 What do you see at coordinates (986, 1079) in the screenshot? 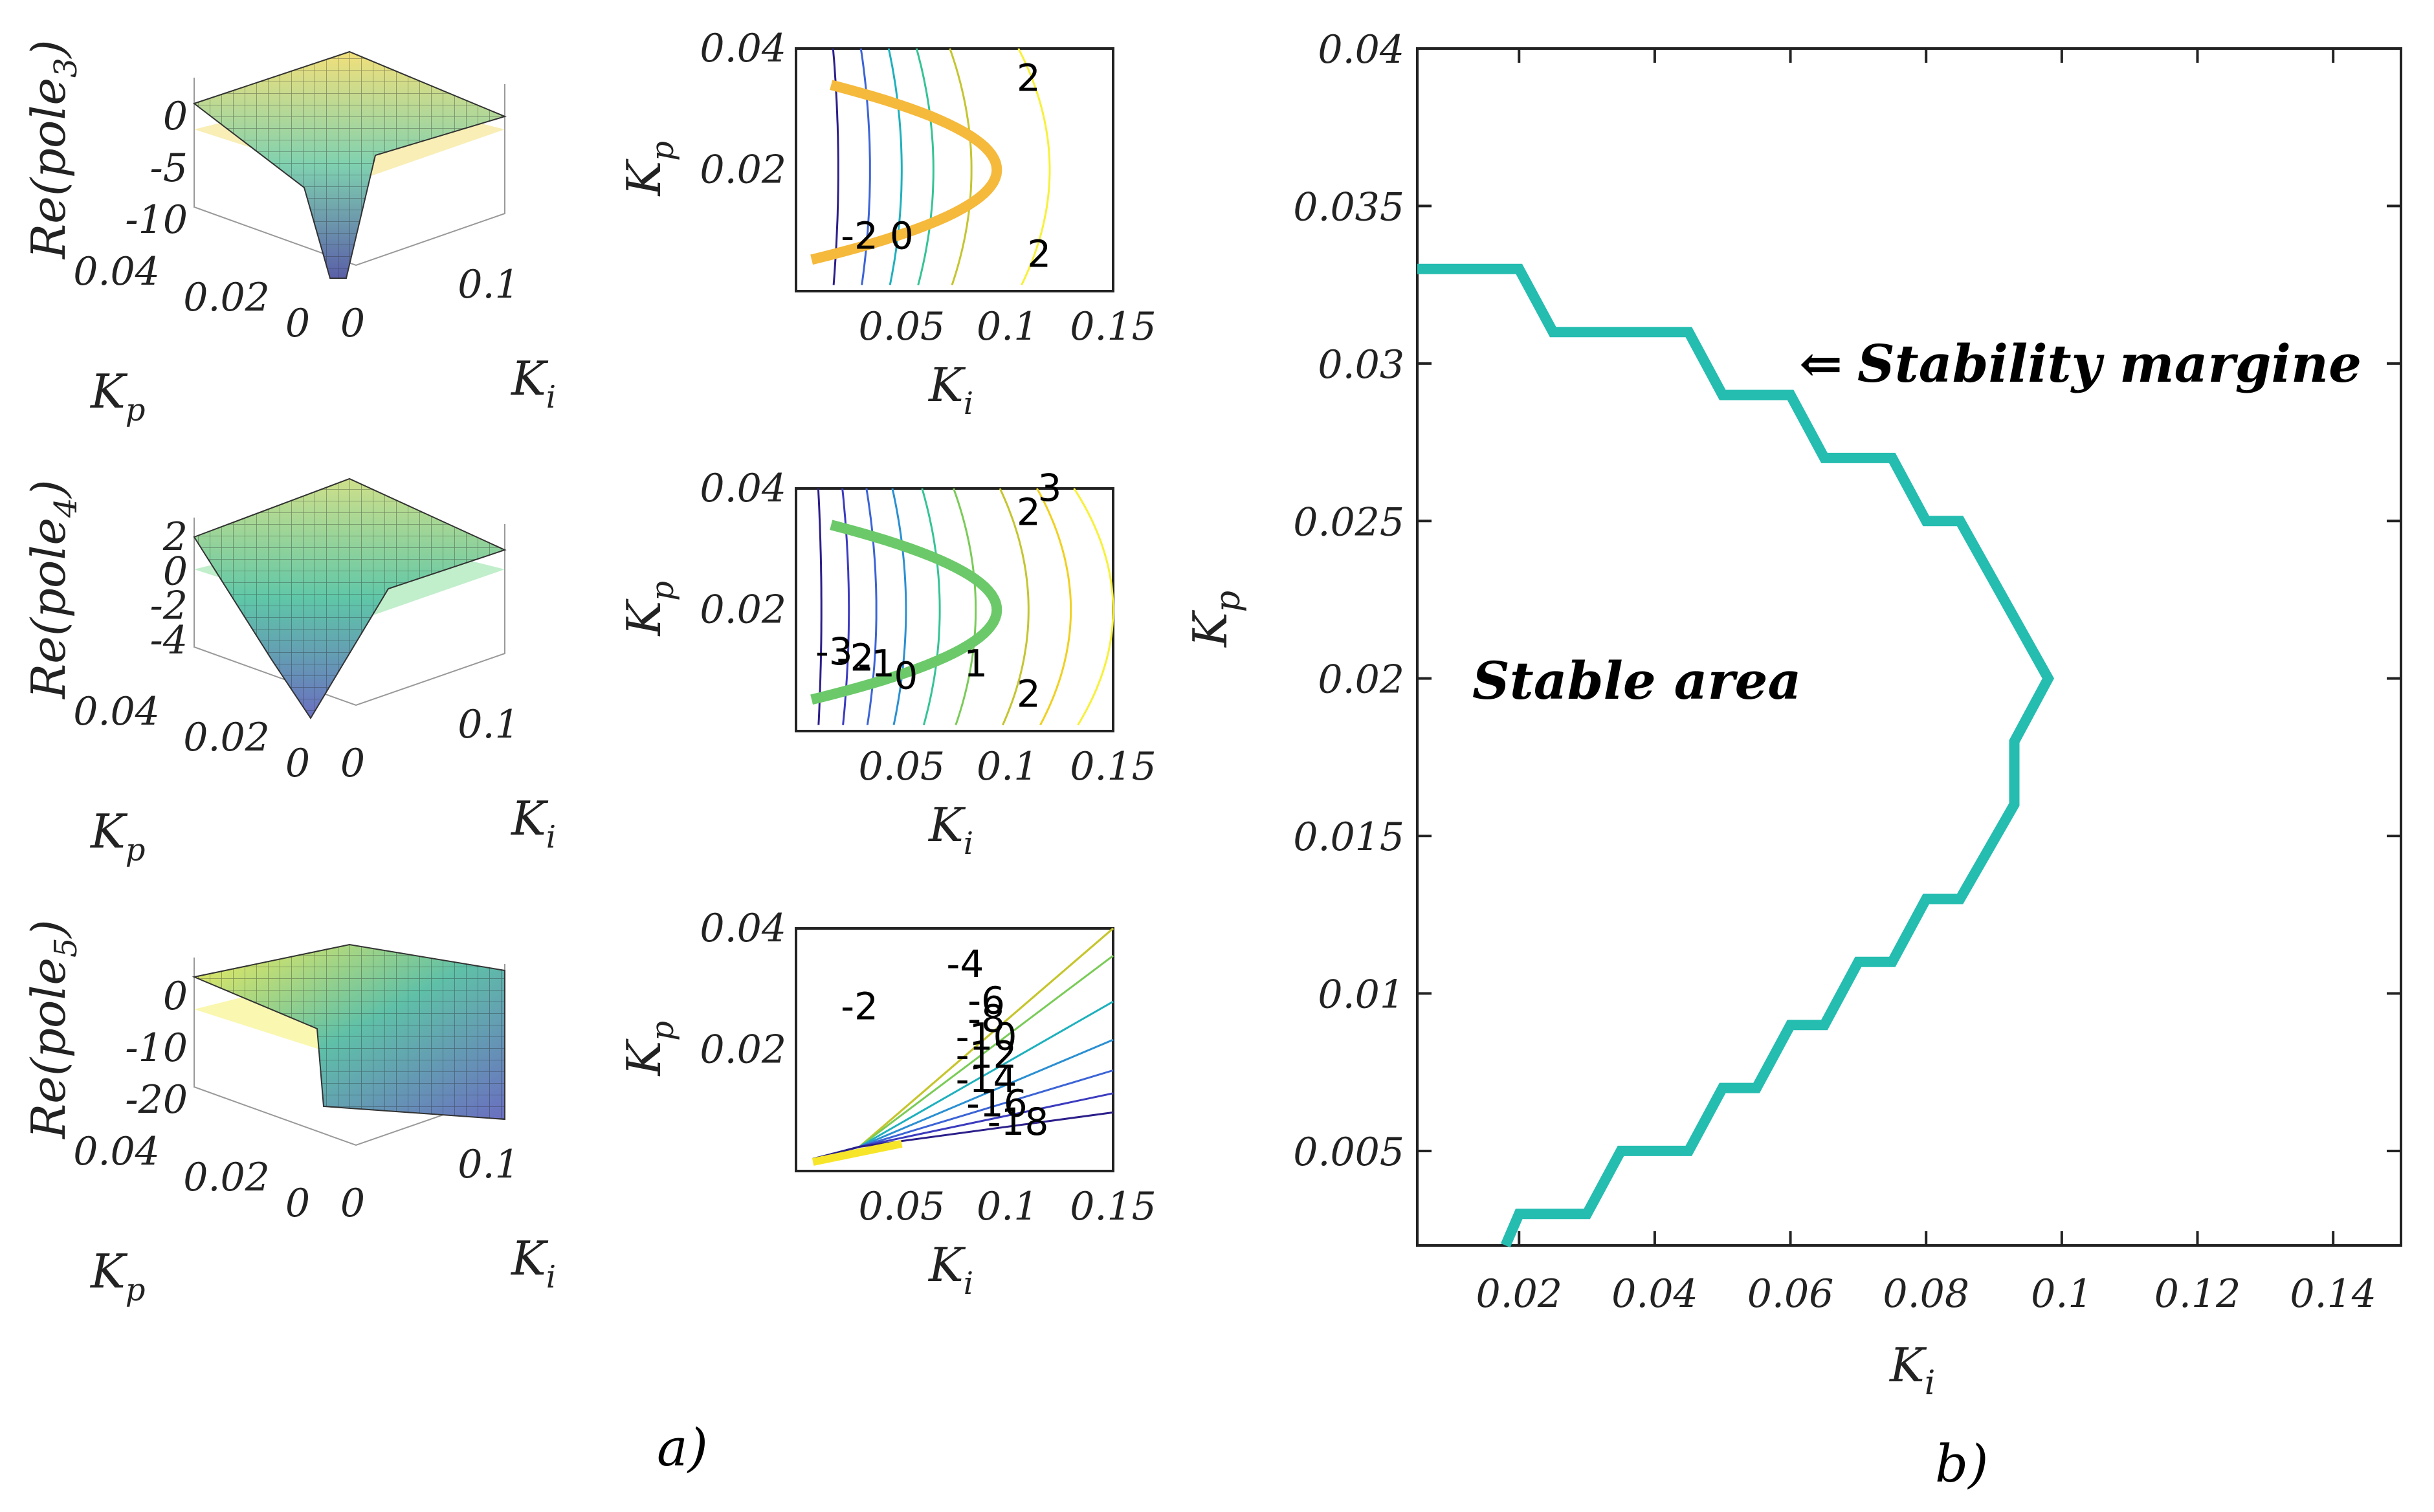
I see `contour-level-label: -14` at bounding box center [986, 1079].